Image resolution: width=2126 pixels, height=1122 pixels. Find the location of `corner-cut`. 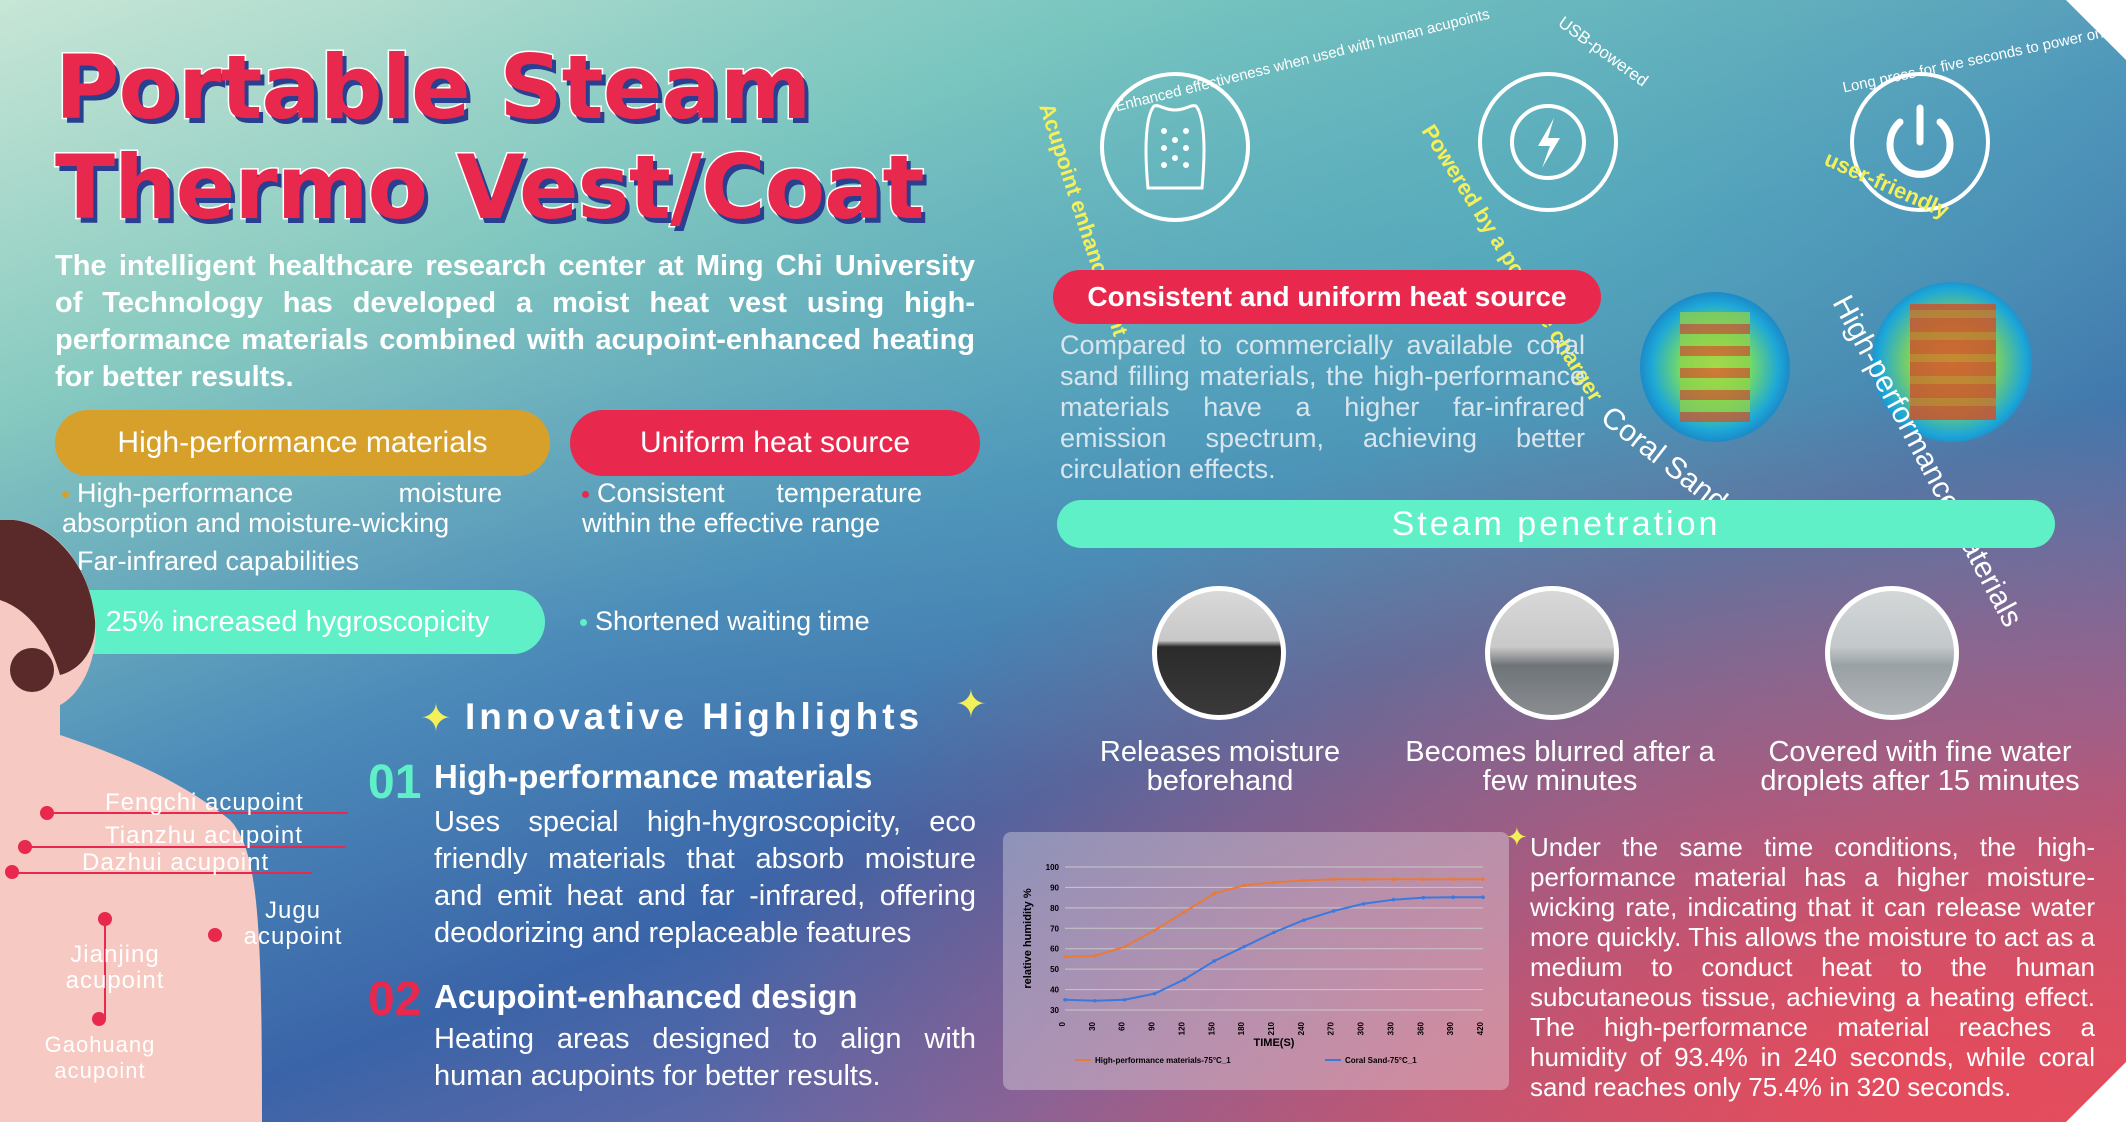

corner-cut is located at coordinates (2096, 1092).